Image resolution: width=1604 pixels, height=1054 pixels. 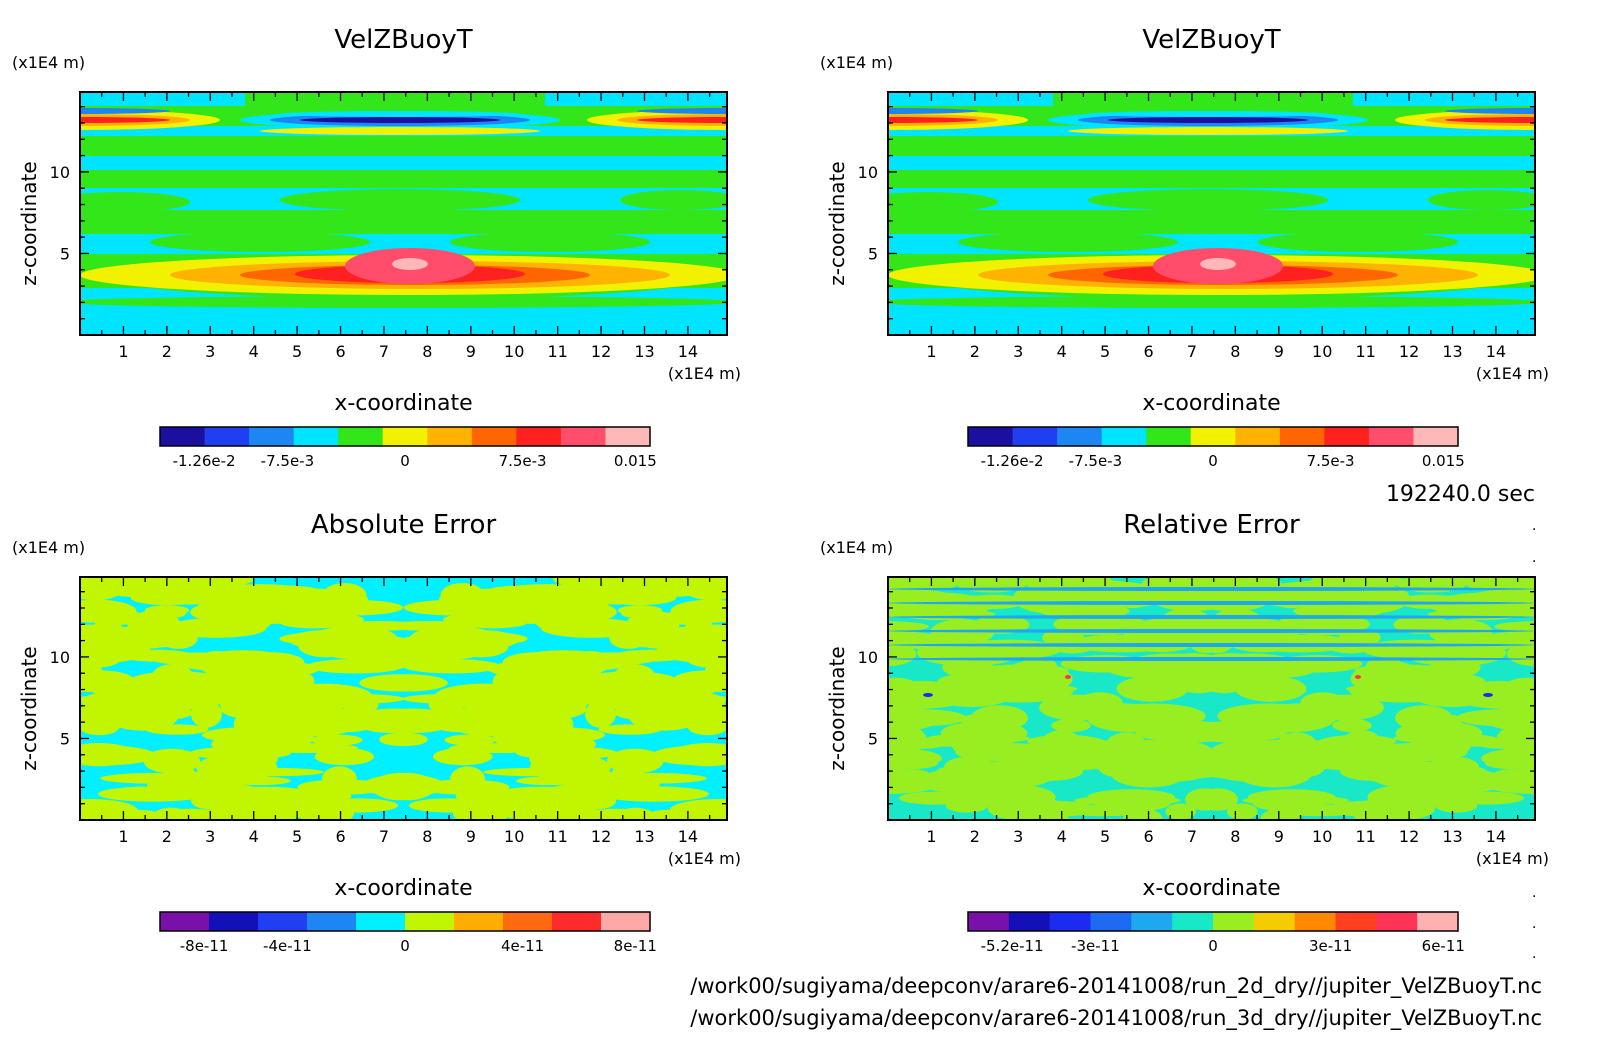 I want to click on chart-title: VelZBuoyT, so click(x=1211, y=40).